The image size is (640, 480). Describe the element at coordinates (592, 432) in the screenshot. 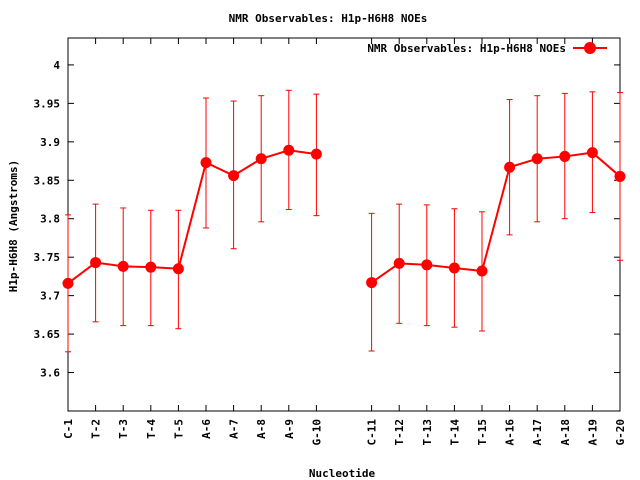

I see `x-tick-label: A-19` at that location.